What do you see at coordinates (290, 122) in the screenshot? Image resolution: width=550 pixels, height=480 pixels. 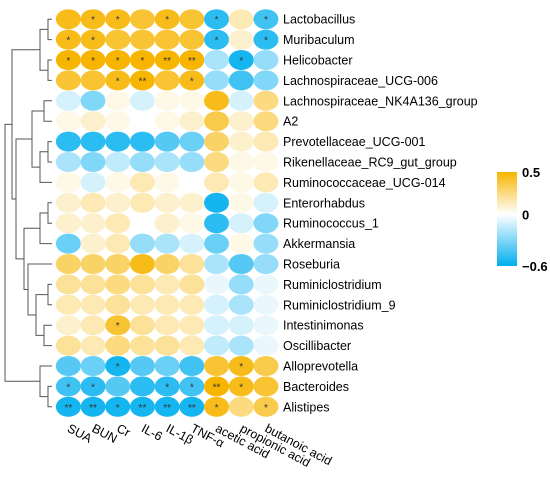 I see `row-label: A2` at bounding box center [290, 122].